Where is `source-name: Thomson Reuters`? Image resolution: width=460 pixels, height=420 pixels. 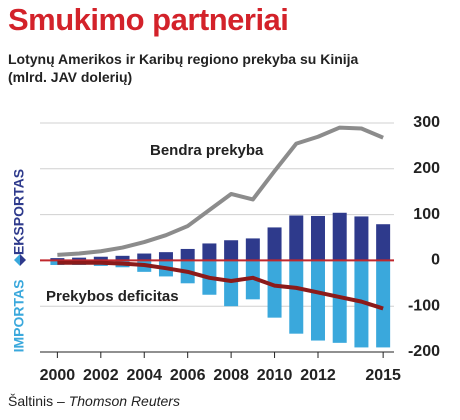
source-name: Thomson Reuters is located at coordinates (124, 401).